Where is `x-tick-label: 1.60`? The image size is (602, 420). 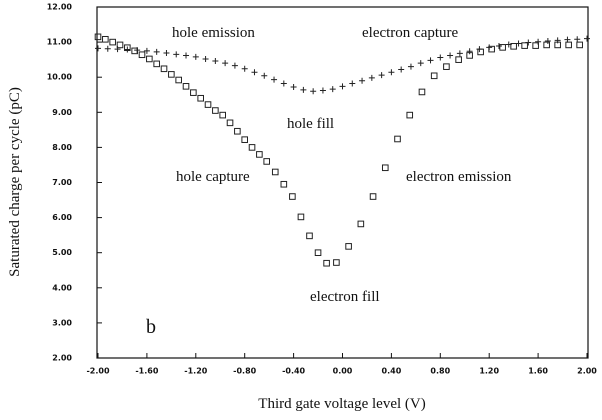 x-tick-label: 1.60 is located at coordinates (538, 371).